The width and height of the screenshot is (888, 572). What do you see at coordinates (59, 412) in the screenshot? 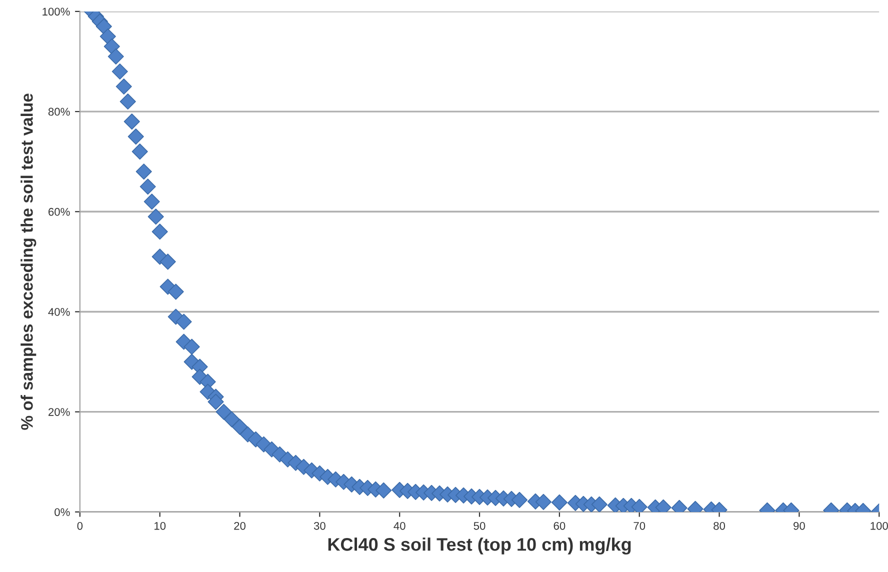
I see `y-tick-label: 20%` at bounding box center [59, 412].